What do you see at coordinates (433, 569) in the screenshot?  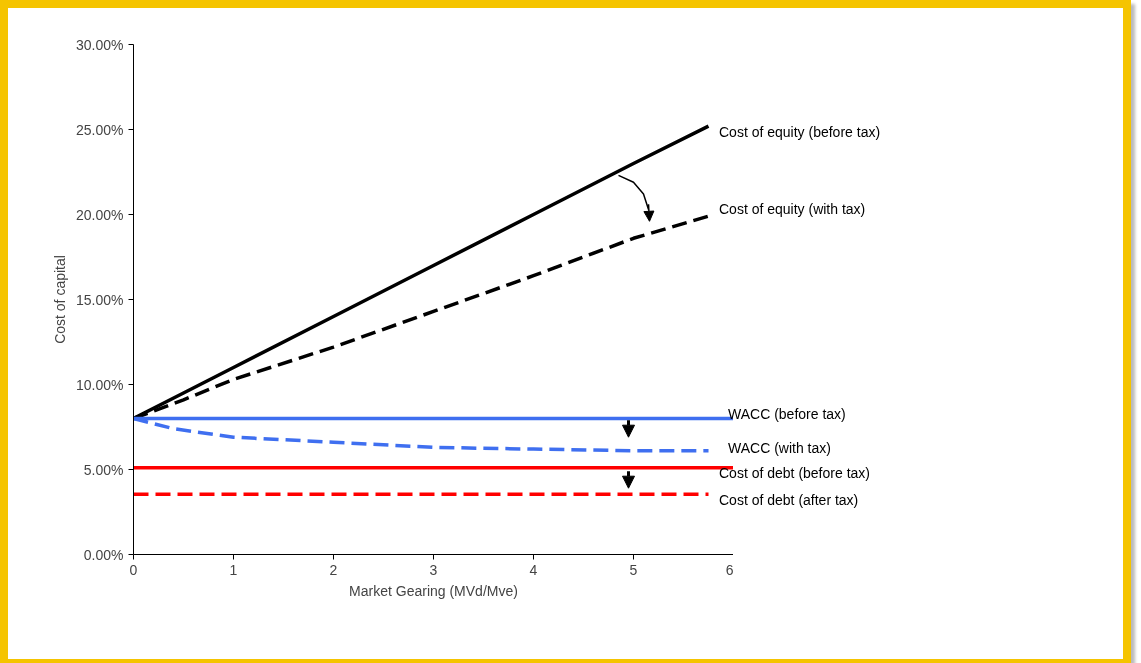 I see `x-tick-label: 3` at bounding box center [433, 569].